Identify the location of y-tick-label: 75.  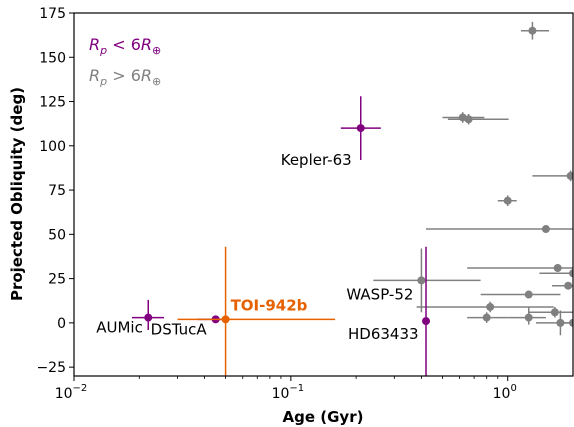
(57, 191).